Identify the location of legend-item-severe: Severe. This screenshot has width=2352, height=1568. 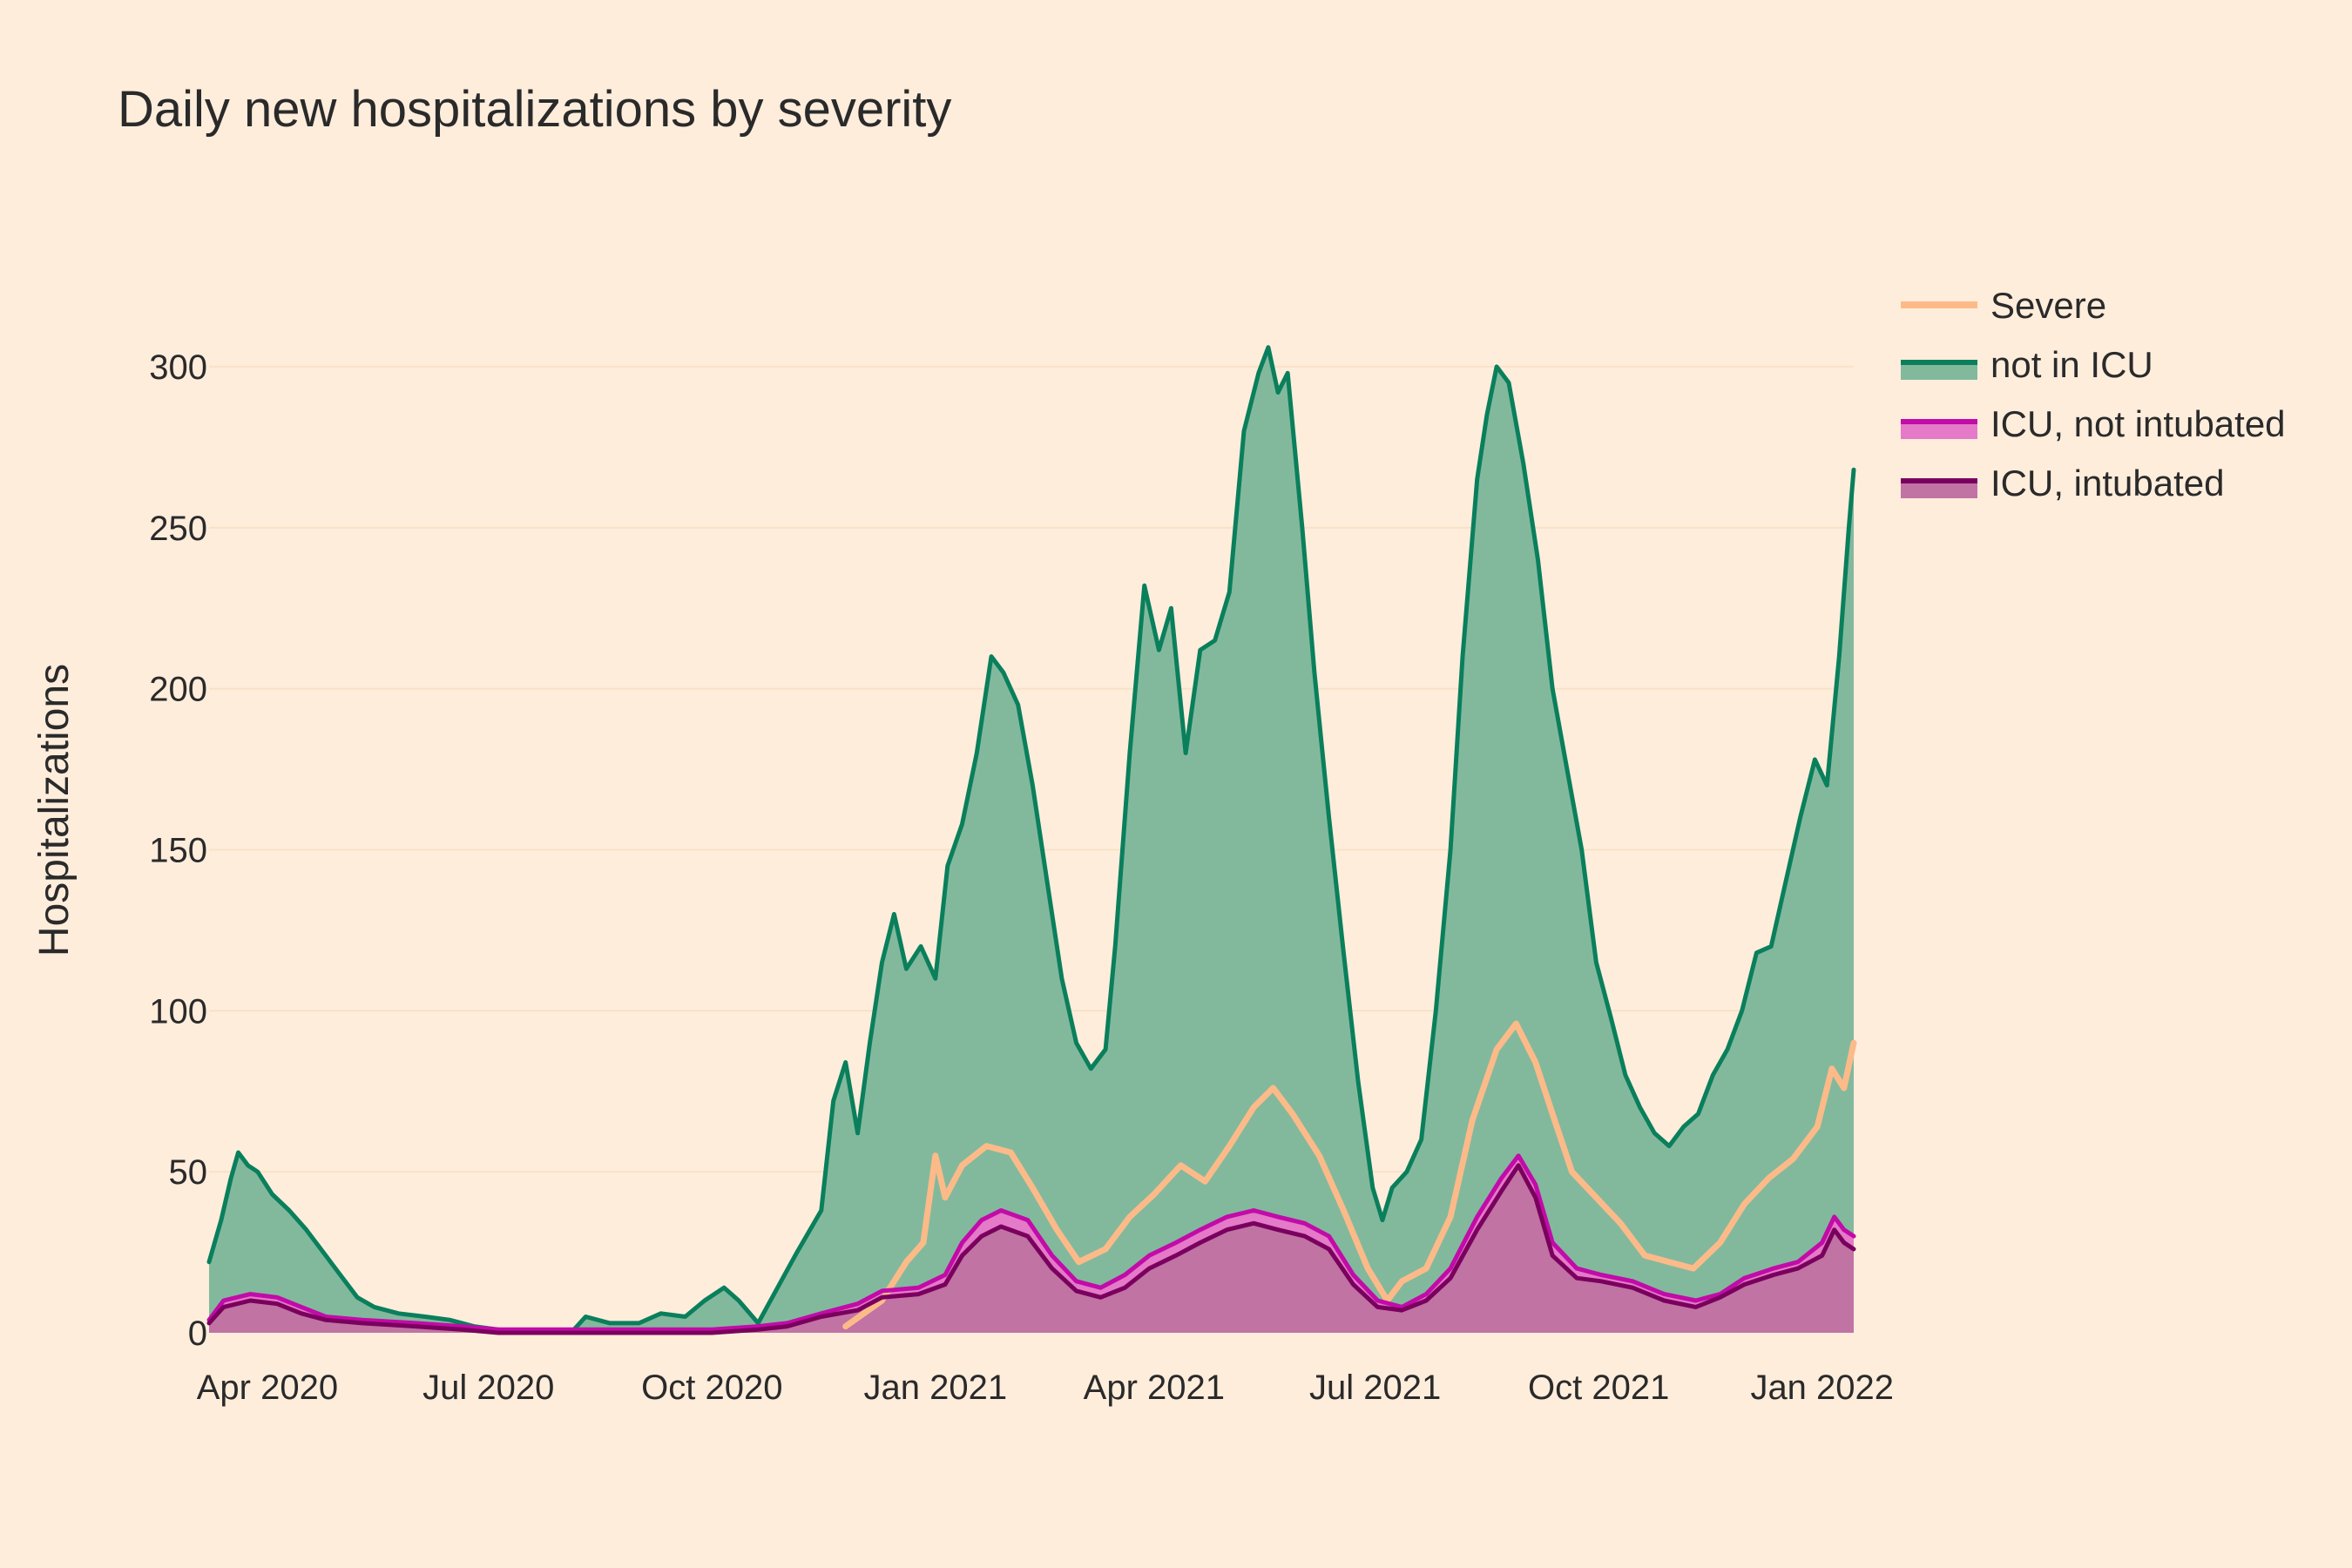
(2003, 305).